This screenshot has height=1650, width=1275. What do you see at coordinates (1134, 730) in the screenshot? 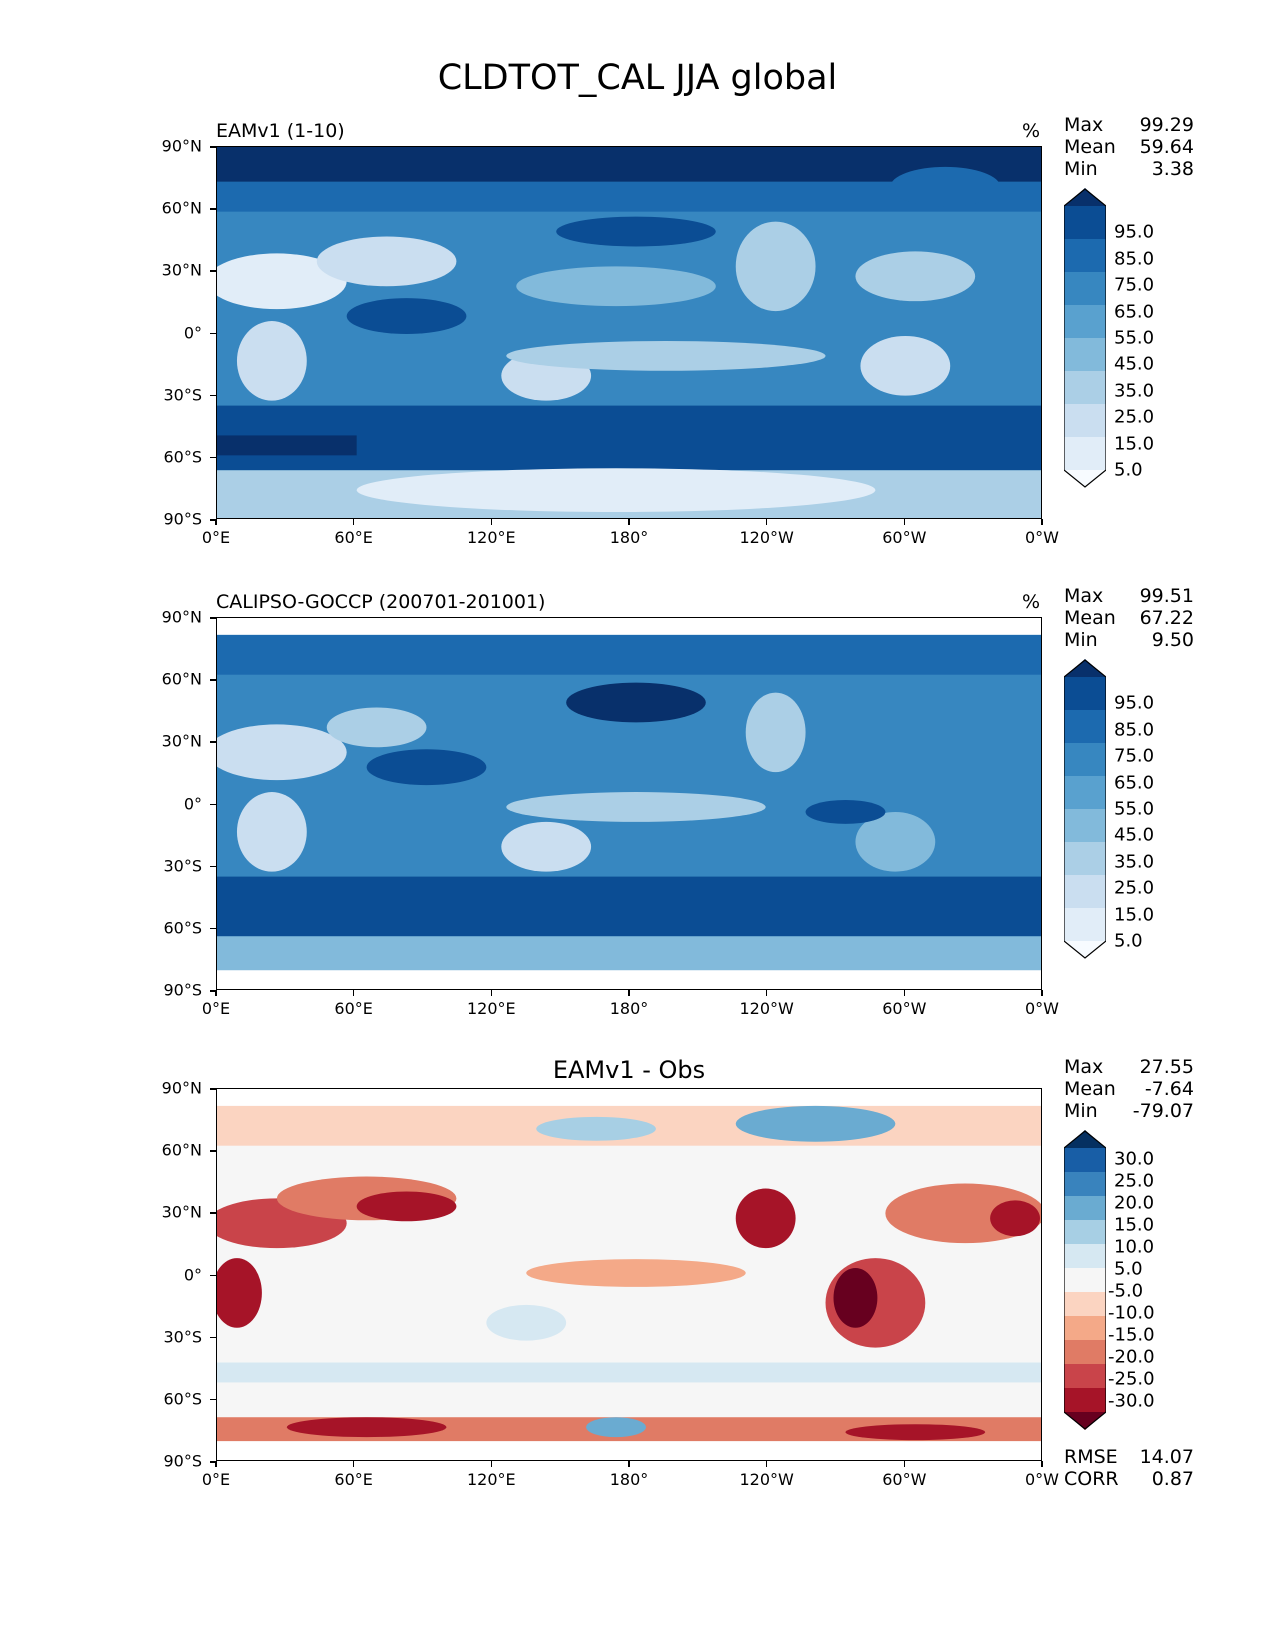
I see `colorbar-tick-label: 85.0` at bounding box center [1134, 730].